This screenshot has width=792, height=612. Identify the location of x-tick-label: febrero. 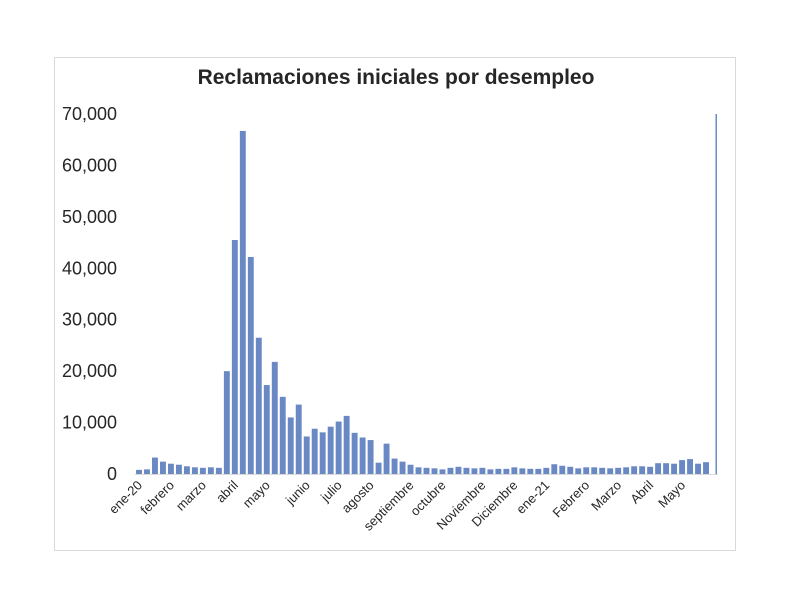
(157, 498).